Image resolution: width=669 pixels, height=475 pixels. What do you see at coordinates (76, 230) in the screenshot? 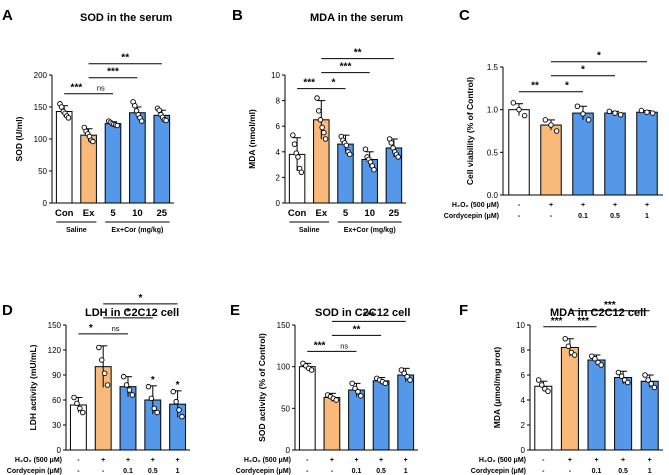
I see `group-label-saline: Saline` at bounding box center [76, 230].